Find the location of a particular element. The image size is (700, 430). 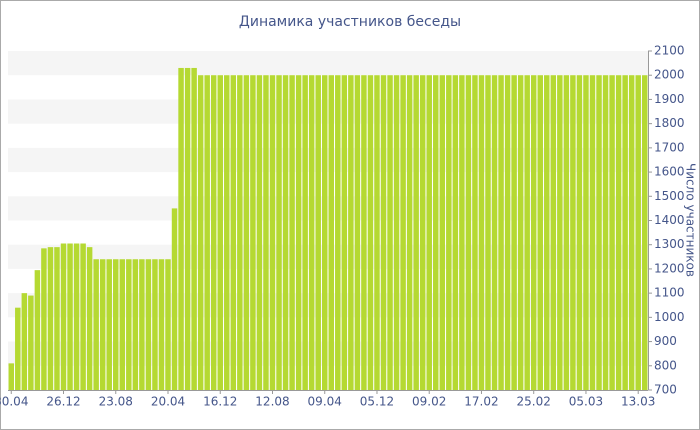

x-tick-label: 05.03 is located at coordinates (586, 402).